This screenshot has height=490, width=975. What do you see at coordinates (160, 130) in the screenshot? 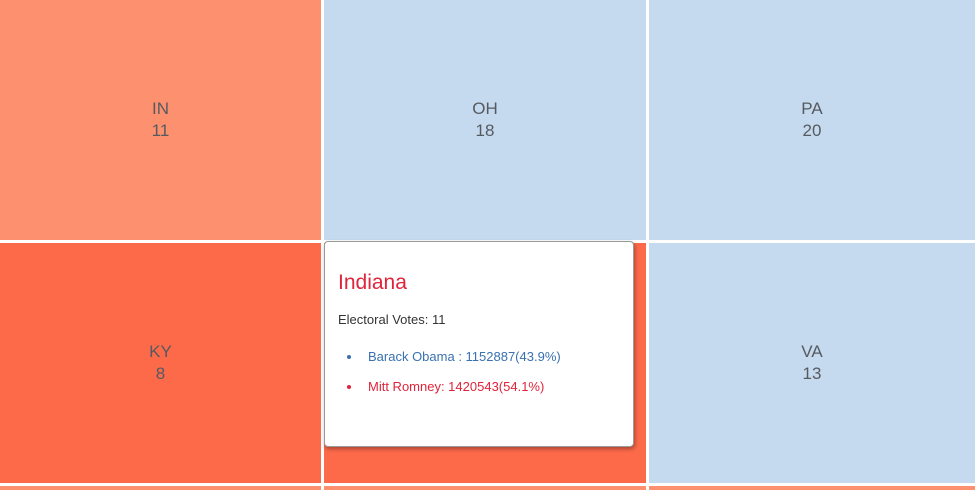
I see `state-electoral-votes: 11` at bounding box center [160, 130].